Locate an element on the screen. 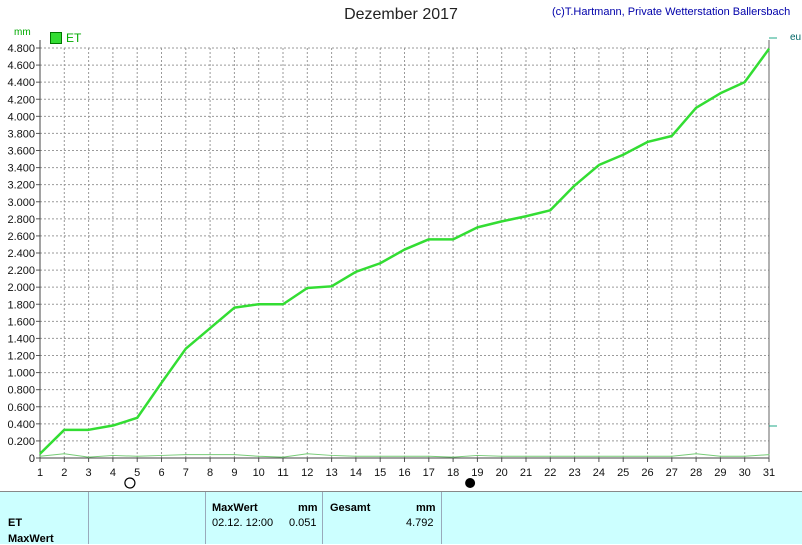  x-tick-label: 22 is located at coordinates (550, 473).